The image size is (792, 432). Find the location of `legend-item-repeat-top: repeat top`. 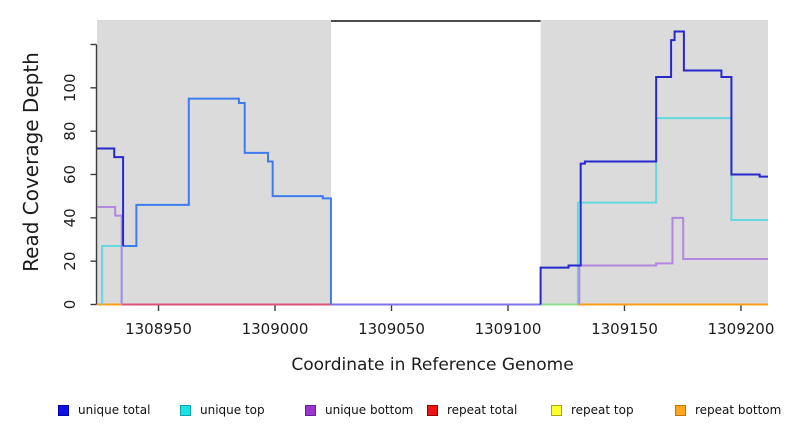

legend-item-repeat-top: repeat top is located at coordinates (592, 410).